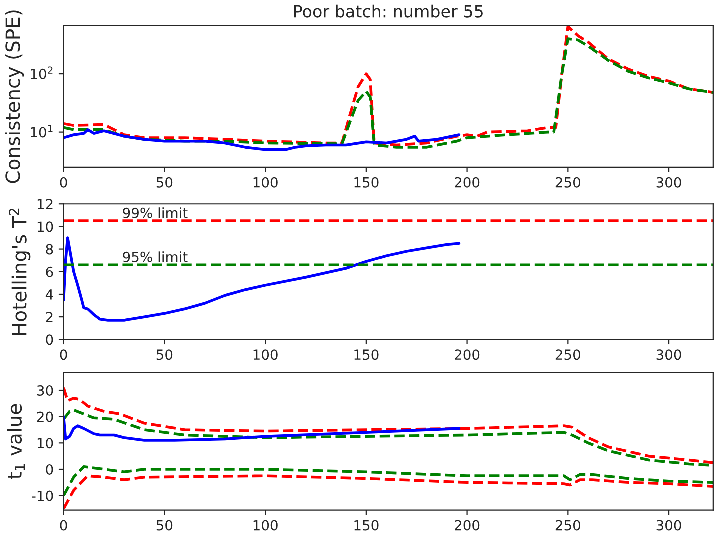  I want to click on y-tick-label: 8, so click(50, 249).